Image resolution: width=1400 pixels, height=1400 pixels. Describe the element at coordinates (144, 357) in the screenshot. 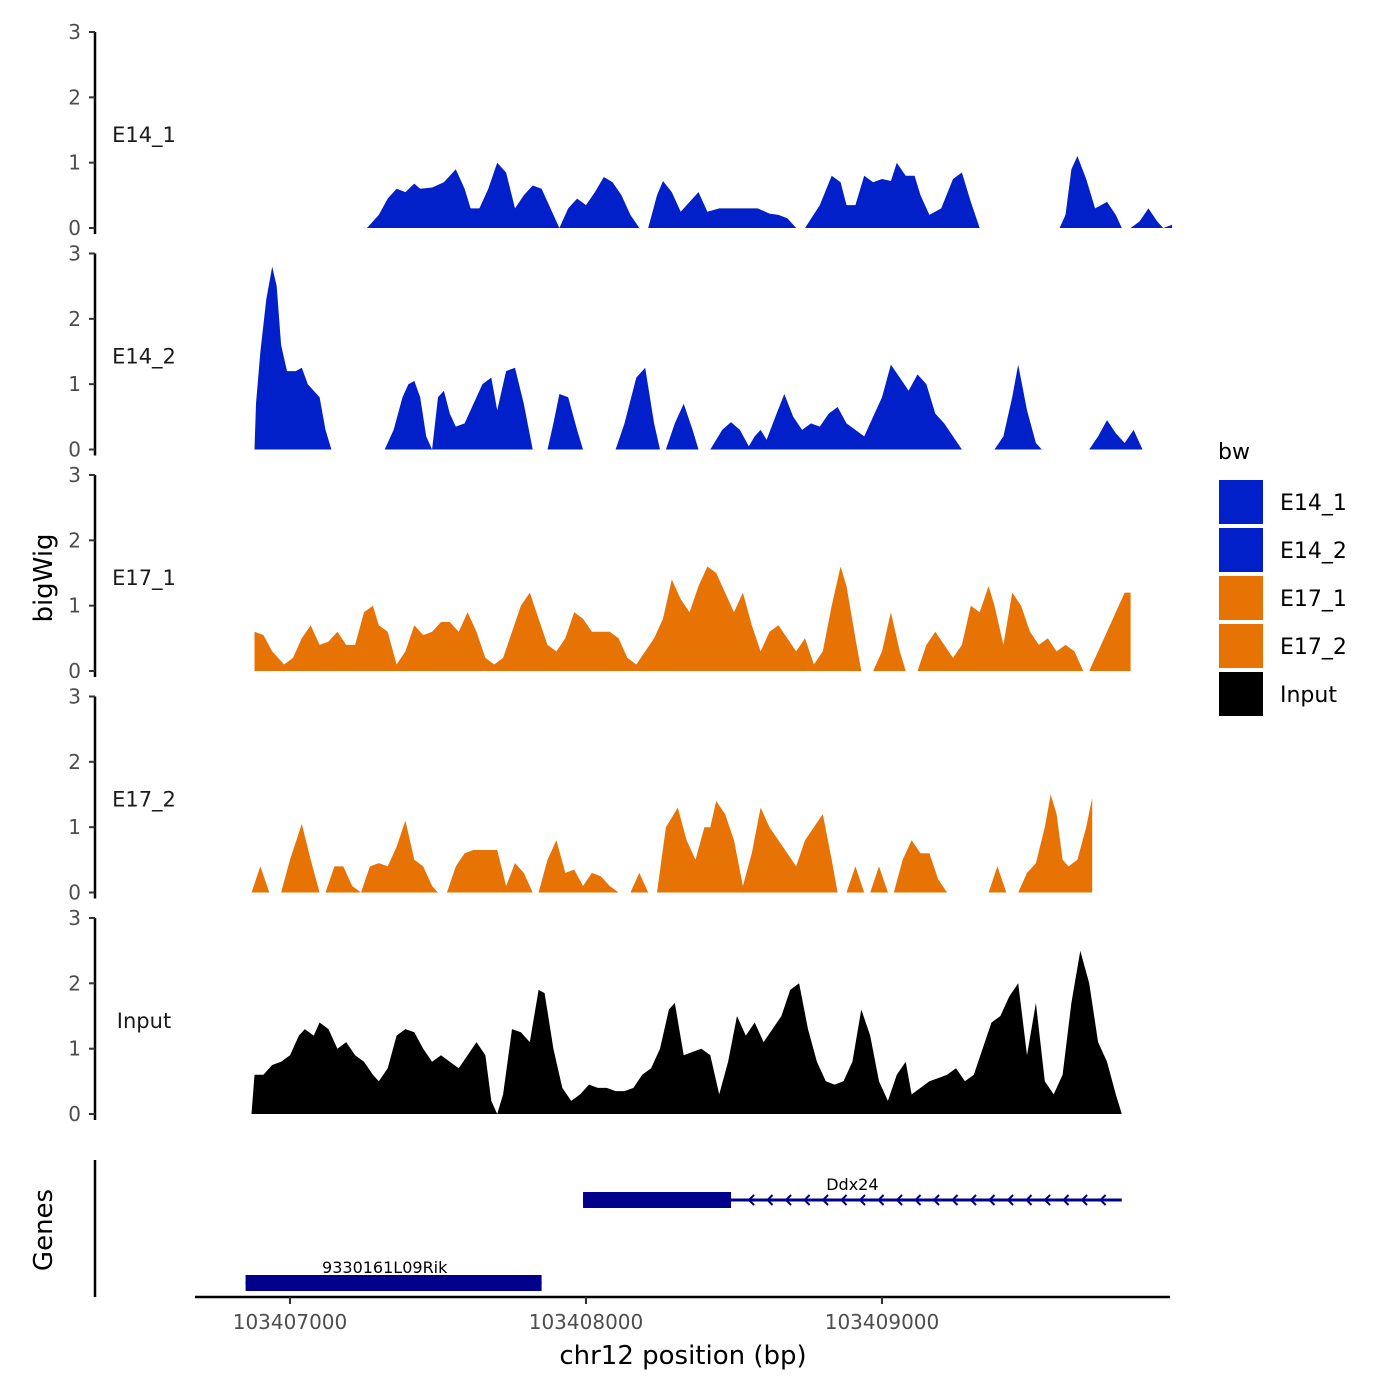

I see `track-label: E14_2` at that location.